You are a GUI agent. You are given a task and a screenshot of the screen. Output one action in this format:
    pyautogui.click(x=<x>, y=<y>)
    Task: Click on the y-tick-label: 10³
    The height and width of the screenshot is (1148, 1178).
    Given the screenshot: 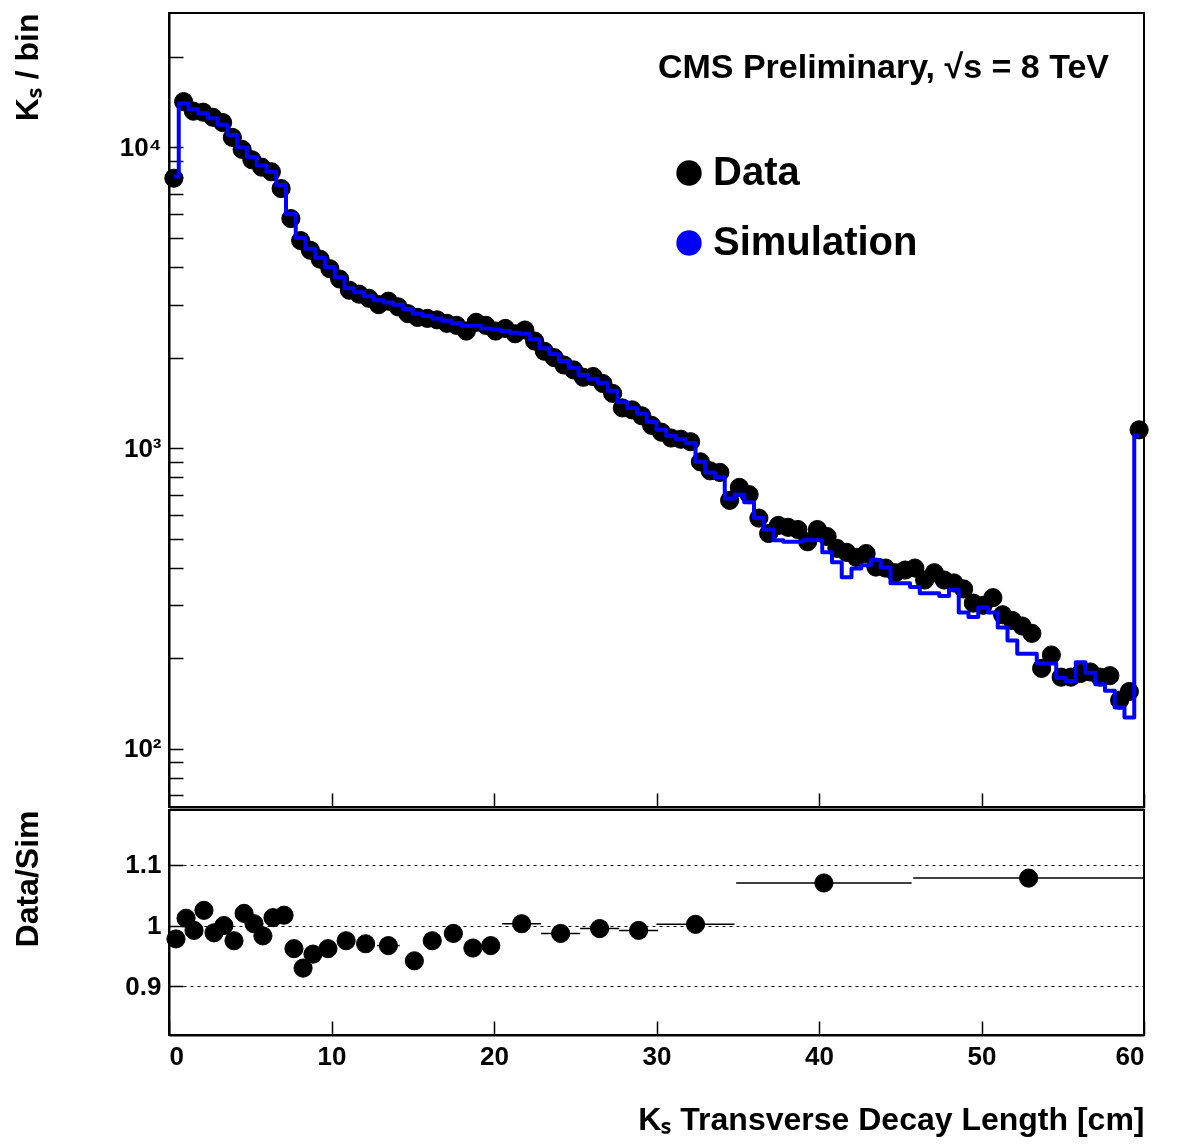 What is the action you would take?
    pyautogui.click(x=142, y=447)
    